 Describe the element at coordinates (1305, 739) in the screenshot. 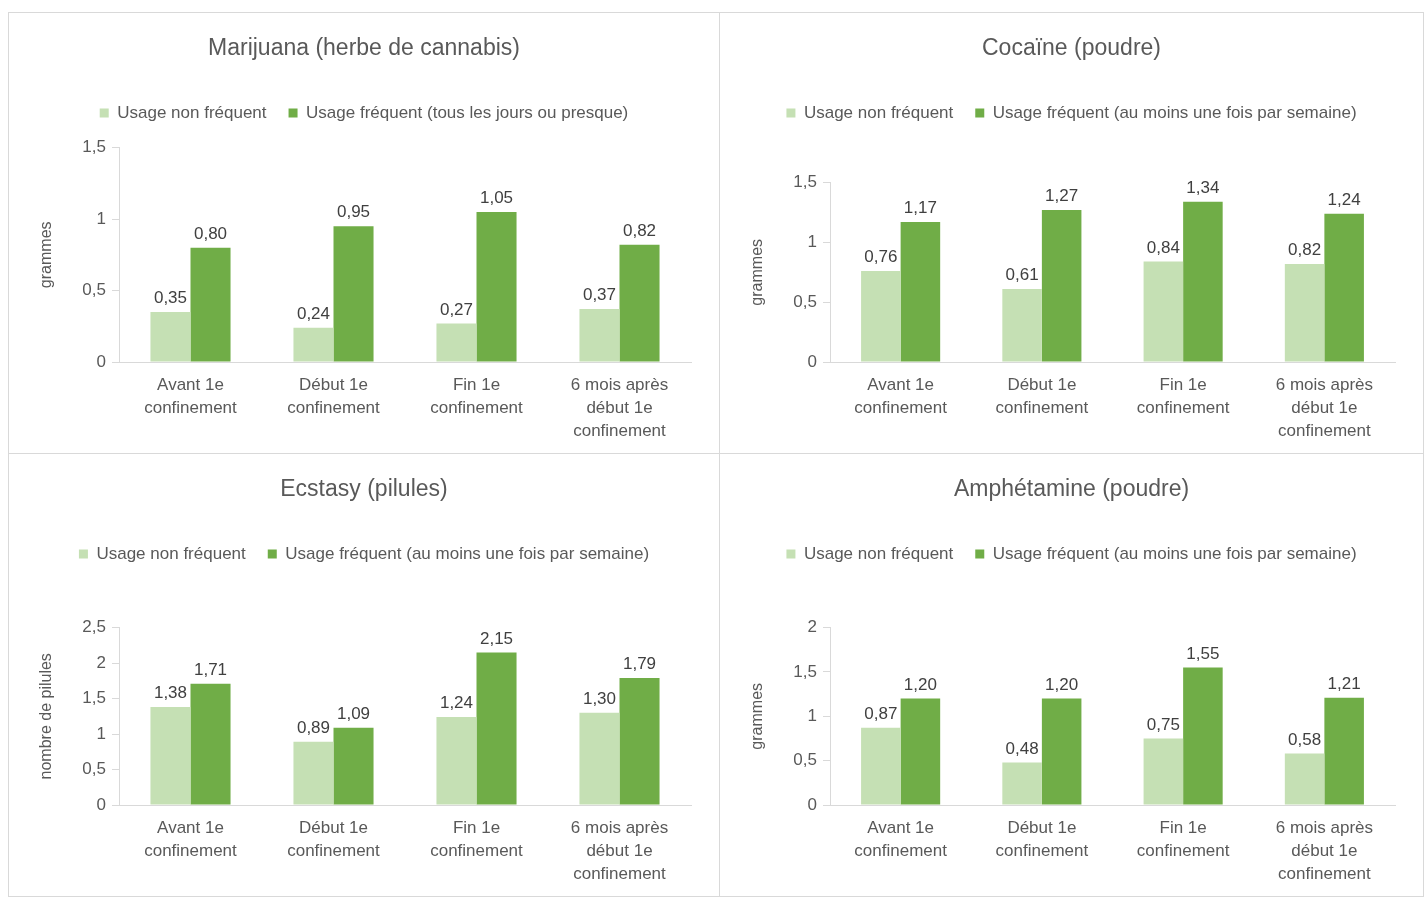

I see `data-label: 0,58` at that location.